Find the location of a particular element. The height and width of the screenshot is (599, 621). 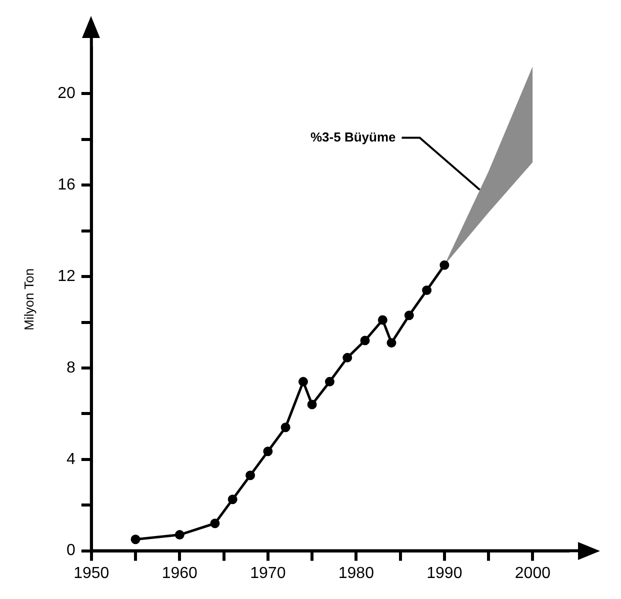

x-tick-label: 1950 is located at coordinates (92, 573).